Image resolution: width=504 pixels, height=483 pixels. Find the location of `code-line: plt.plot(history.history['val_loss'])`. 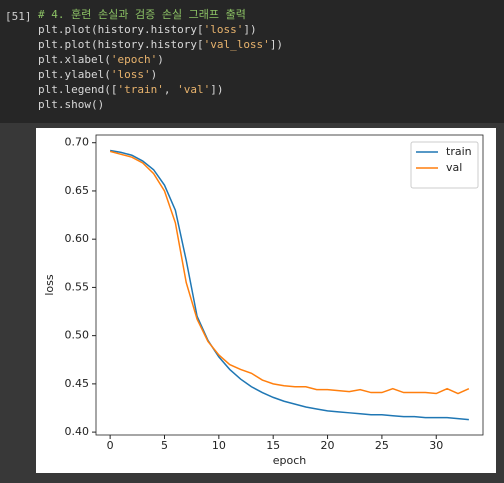

code-line: plt.plot(history.history['val_loss']) is located at coordinates (160, 44).